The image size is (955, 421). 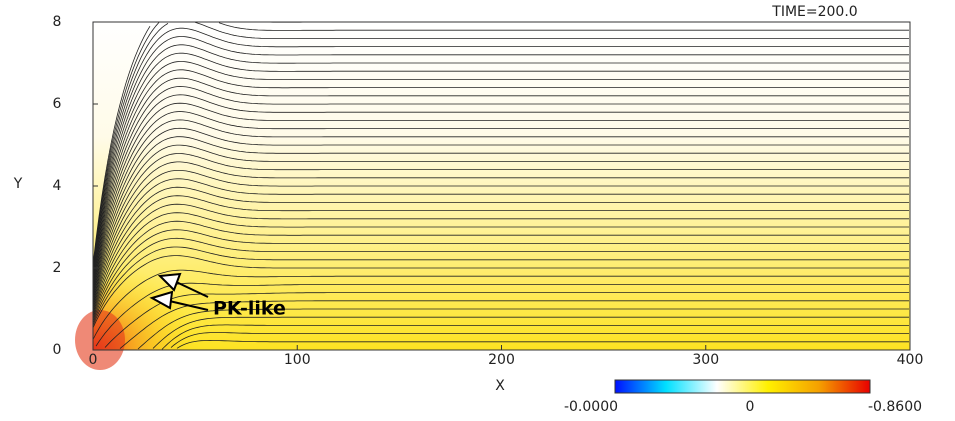 I want to click on colorbar-label: -0.0000, so click(x=591, y=407).